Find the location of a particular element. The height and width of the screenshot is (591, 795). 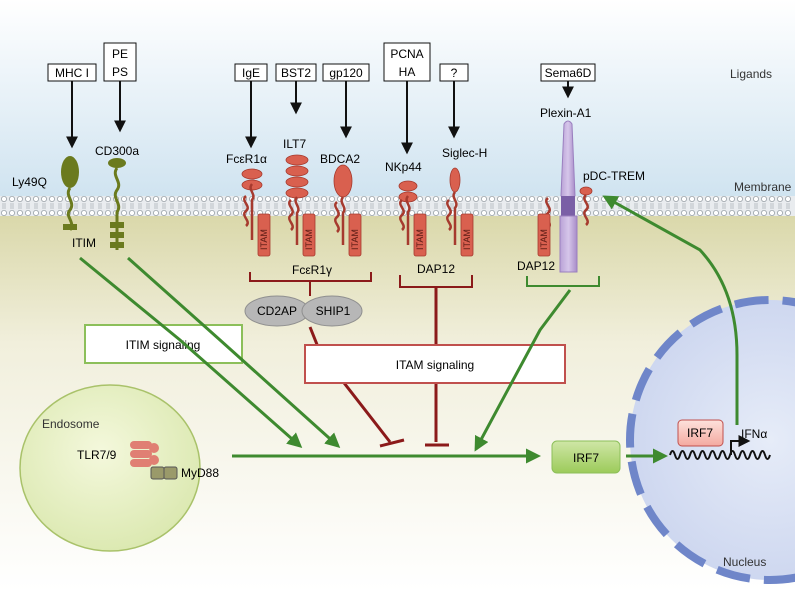

sema6d-label: Sema6D is located at coordinates (568, 73).